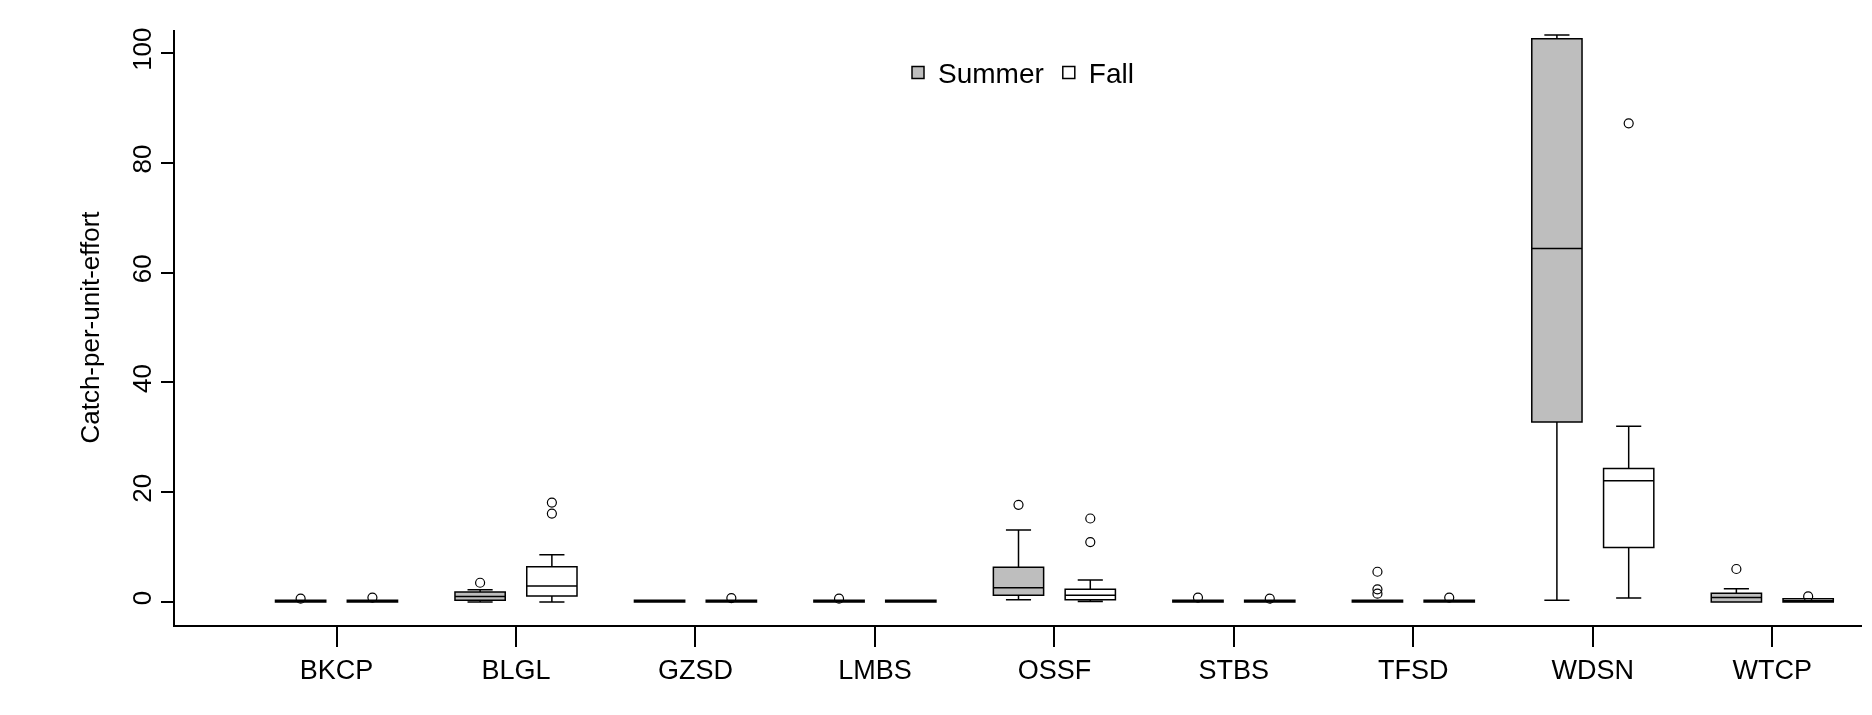  What do you see at coordinates (516, 670) in the screenshot?
I see `x-tick-label: BLGL` at bounding box center [516, 670].